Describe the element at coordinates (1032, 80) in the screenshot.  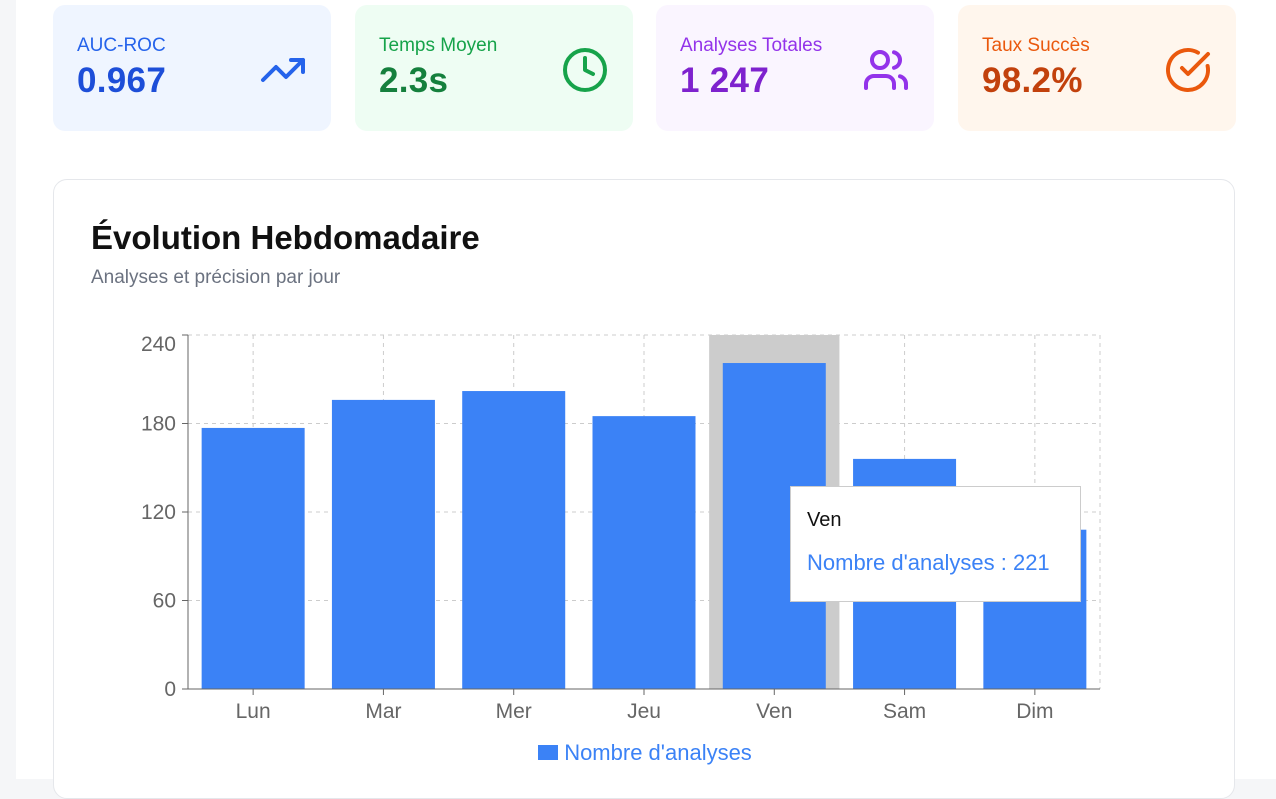
I see `stat-value: 98.2%` at that location.